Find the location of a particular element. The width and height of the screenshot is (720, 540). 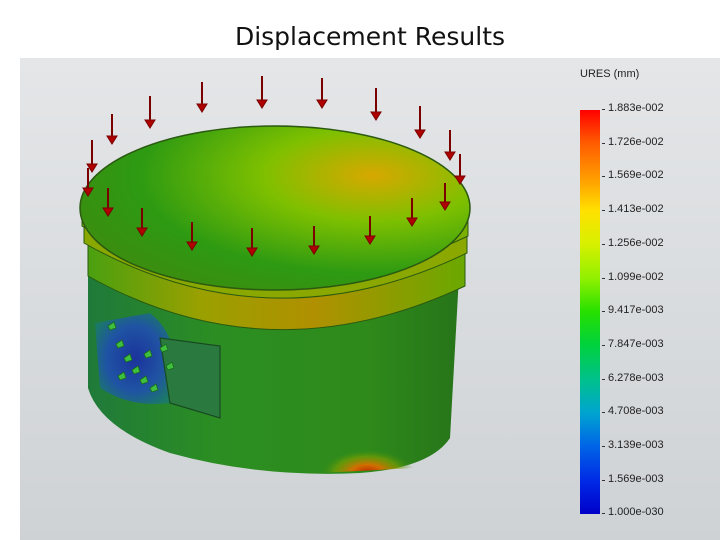

legend-title: URES (mm) is located at coordinates (610, 74).